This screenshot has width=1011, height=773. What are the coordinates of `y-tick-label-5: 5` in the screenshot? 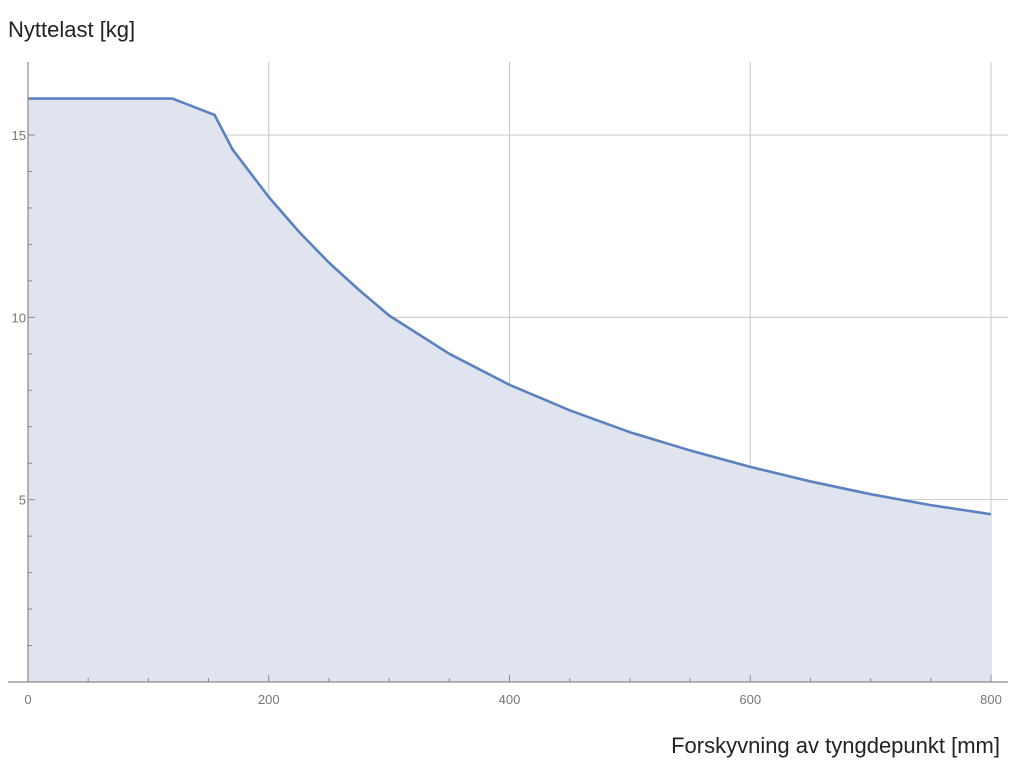 It's located at (22, 500).